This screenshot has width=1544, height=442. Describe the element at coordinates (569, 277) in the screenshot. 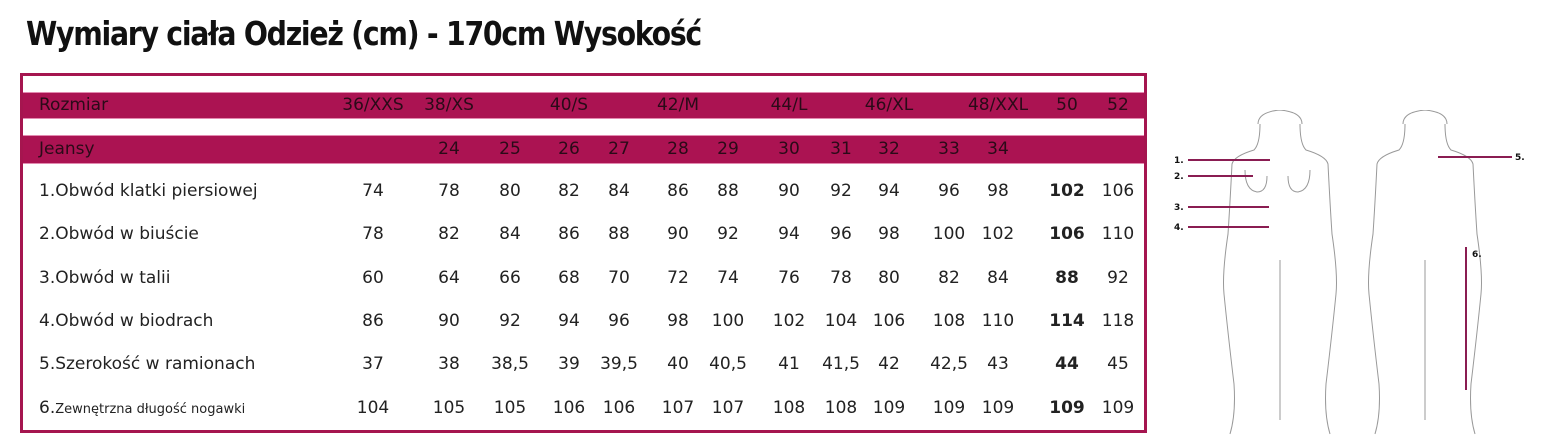

I see `table-cell: 68` at that location.